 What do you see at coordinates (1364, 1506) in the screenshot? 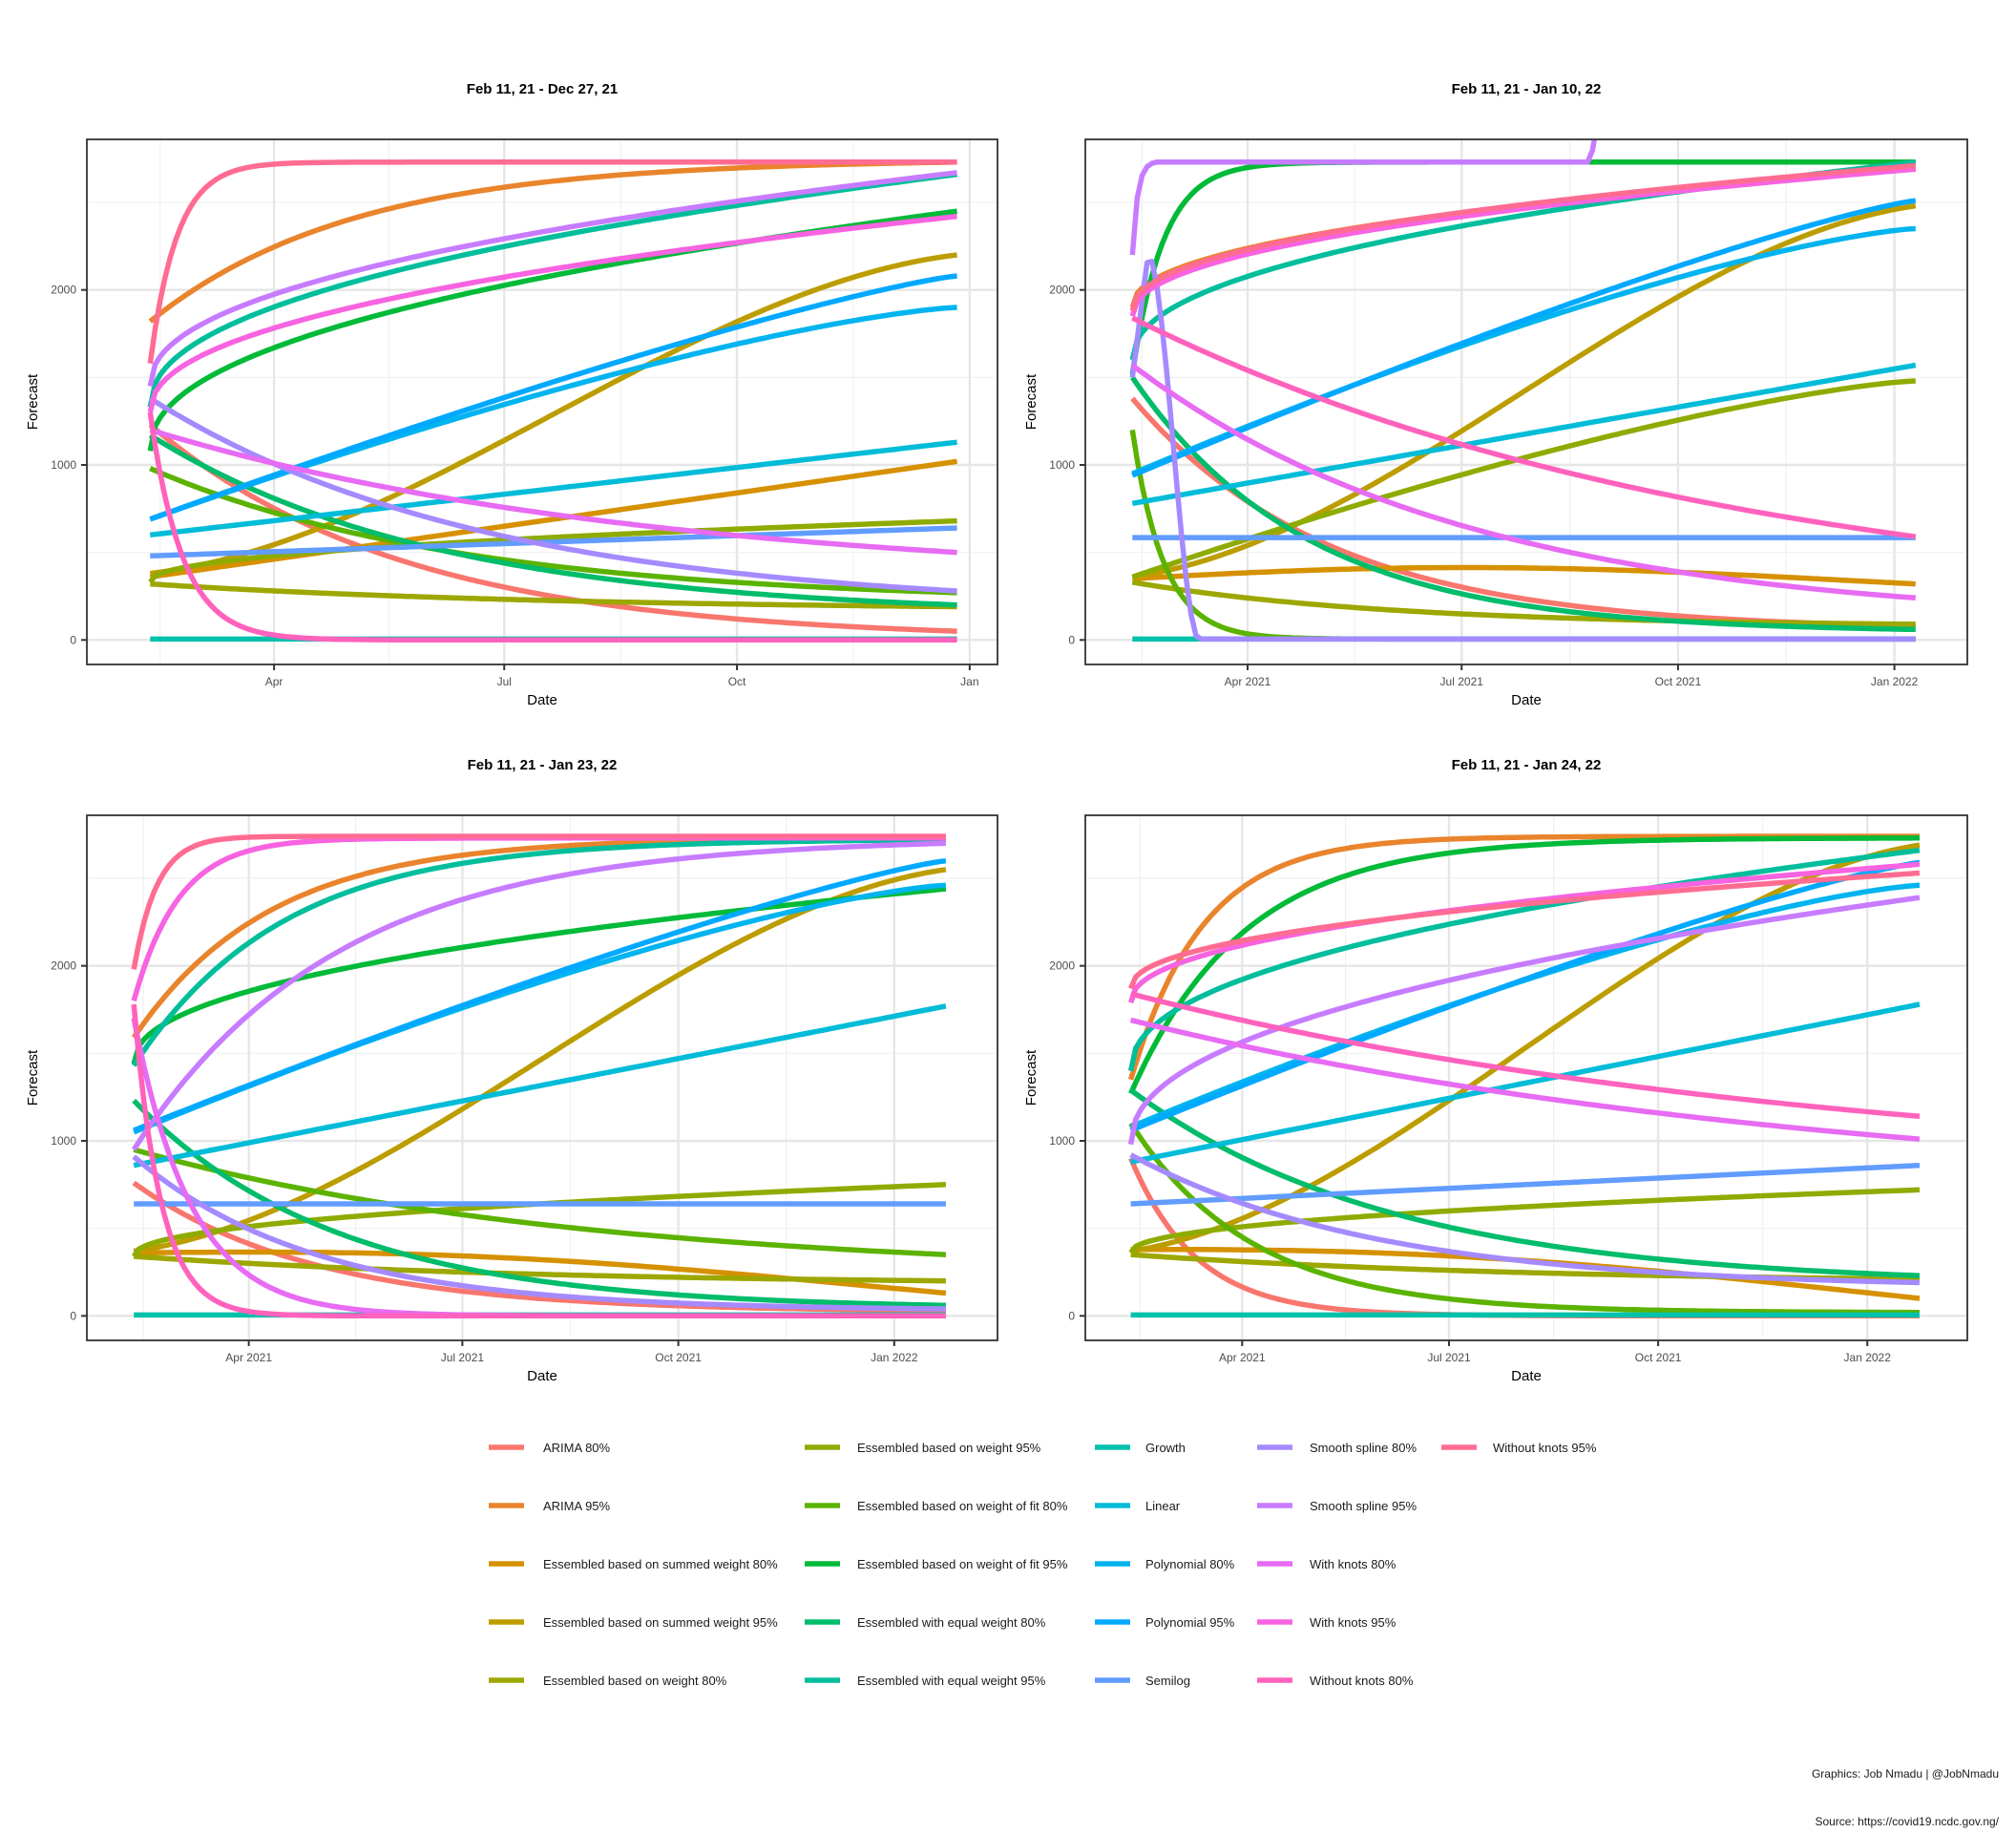
I see `legend-label: Smooth spline 95%` at bounding box center [1364, 1506].